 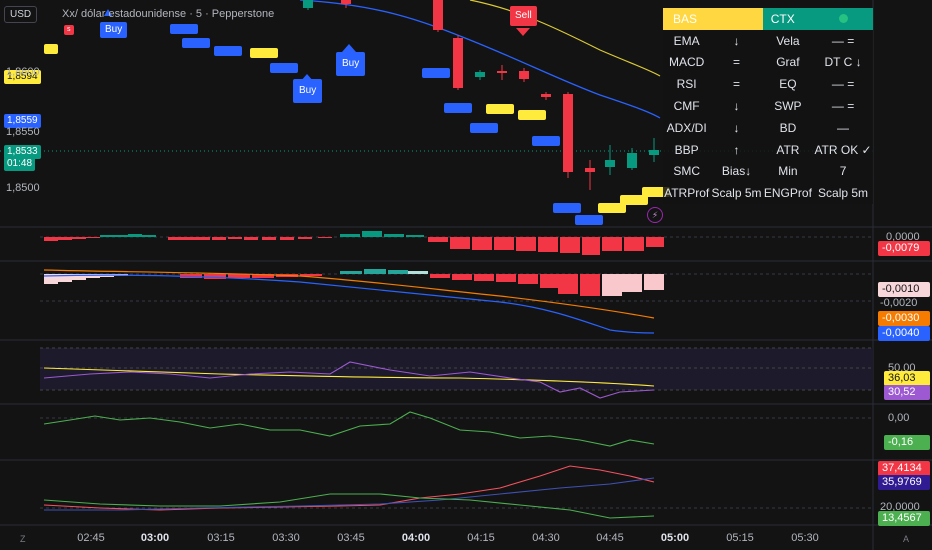 I want to click on left-price-tag-green: 1,8533, so click(x=22, y=152).